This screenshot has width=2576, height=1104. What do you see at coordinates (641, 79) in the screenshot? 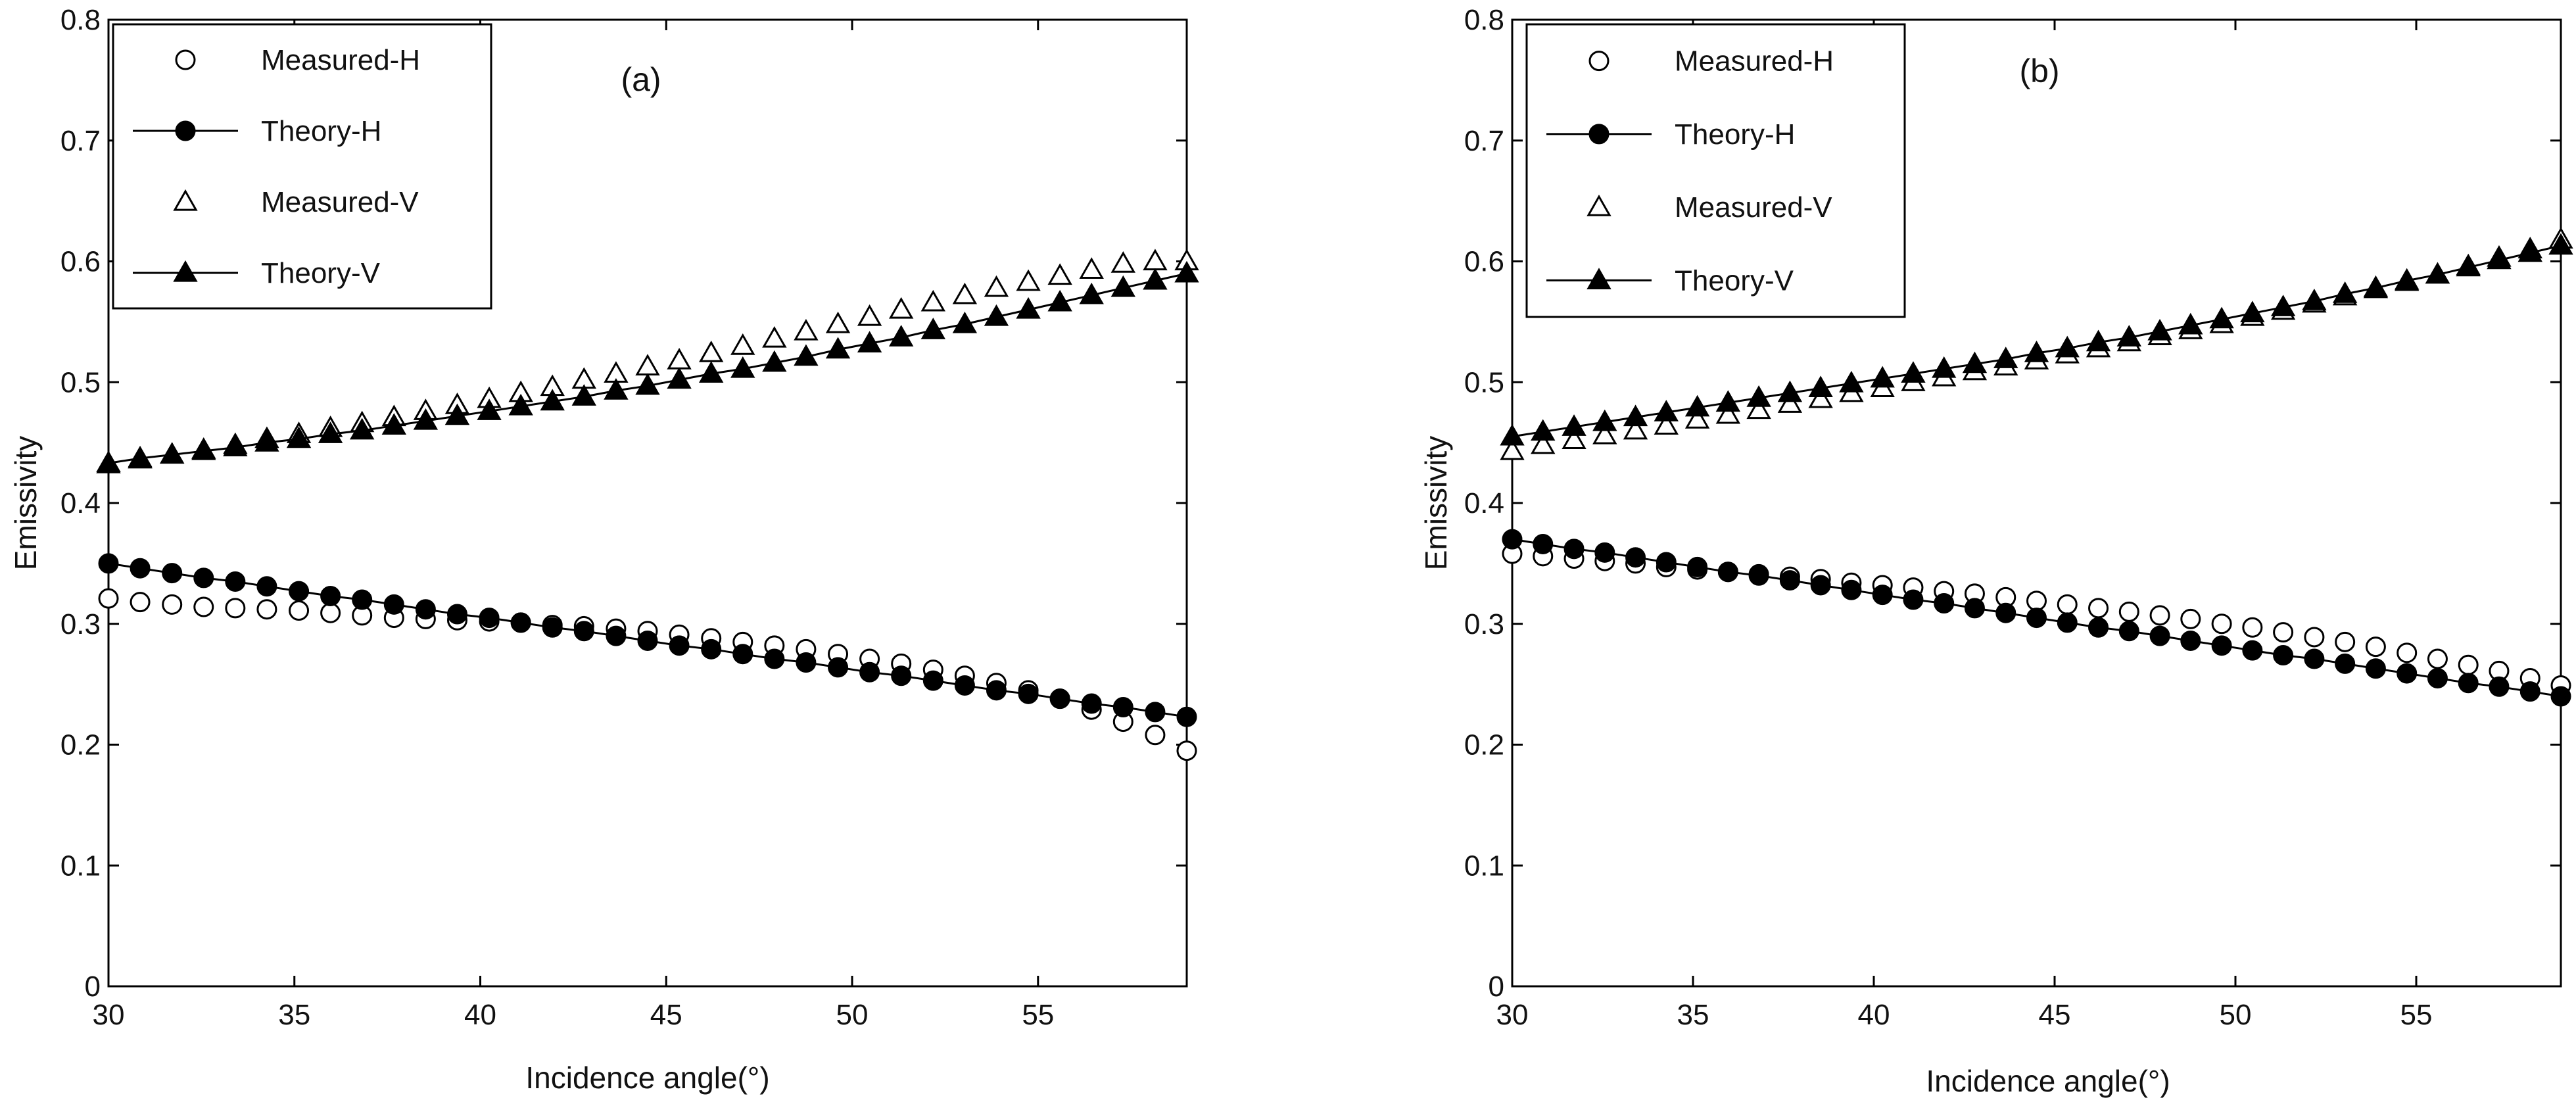
I see `panel-label: (a)` at bounding box center [641, 79].